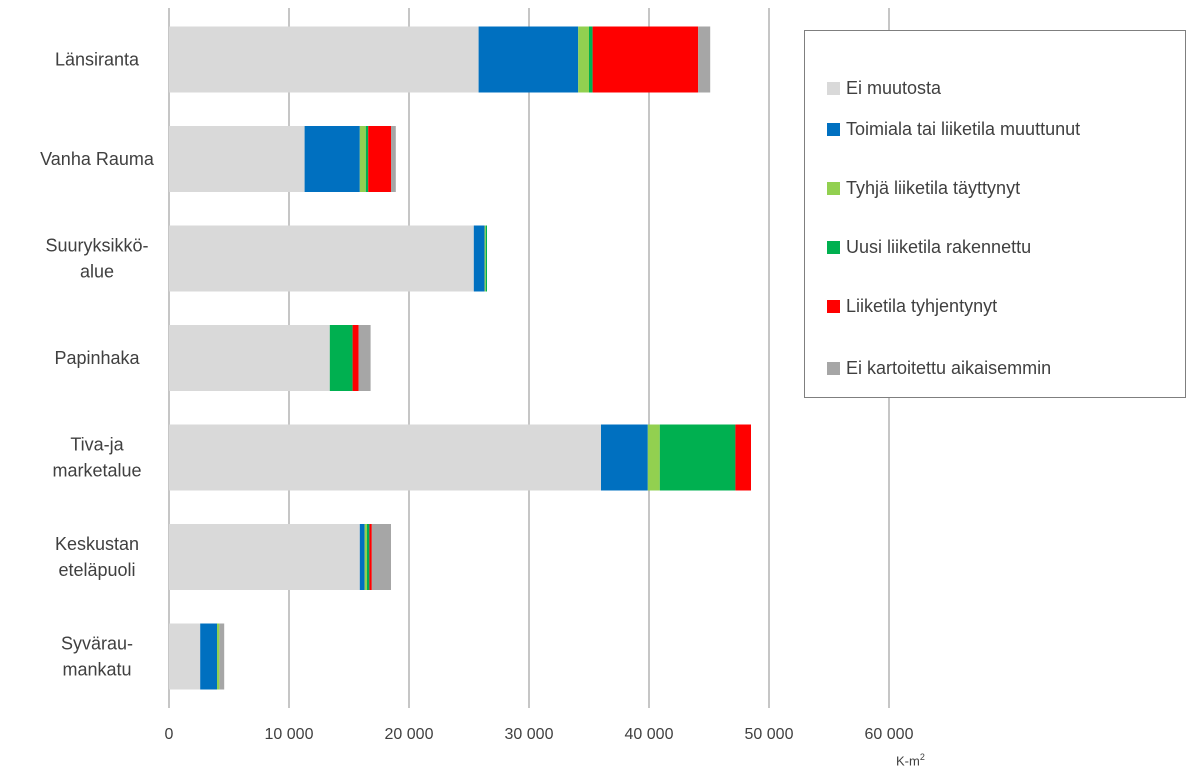 The width and height of the screenshot is (1189, 771). I want to click on category-label: marketalue, so click(96, 471).